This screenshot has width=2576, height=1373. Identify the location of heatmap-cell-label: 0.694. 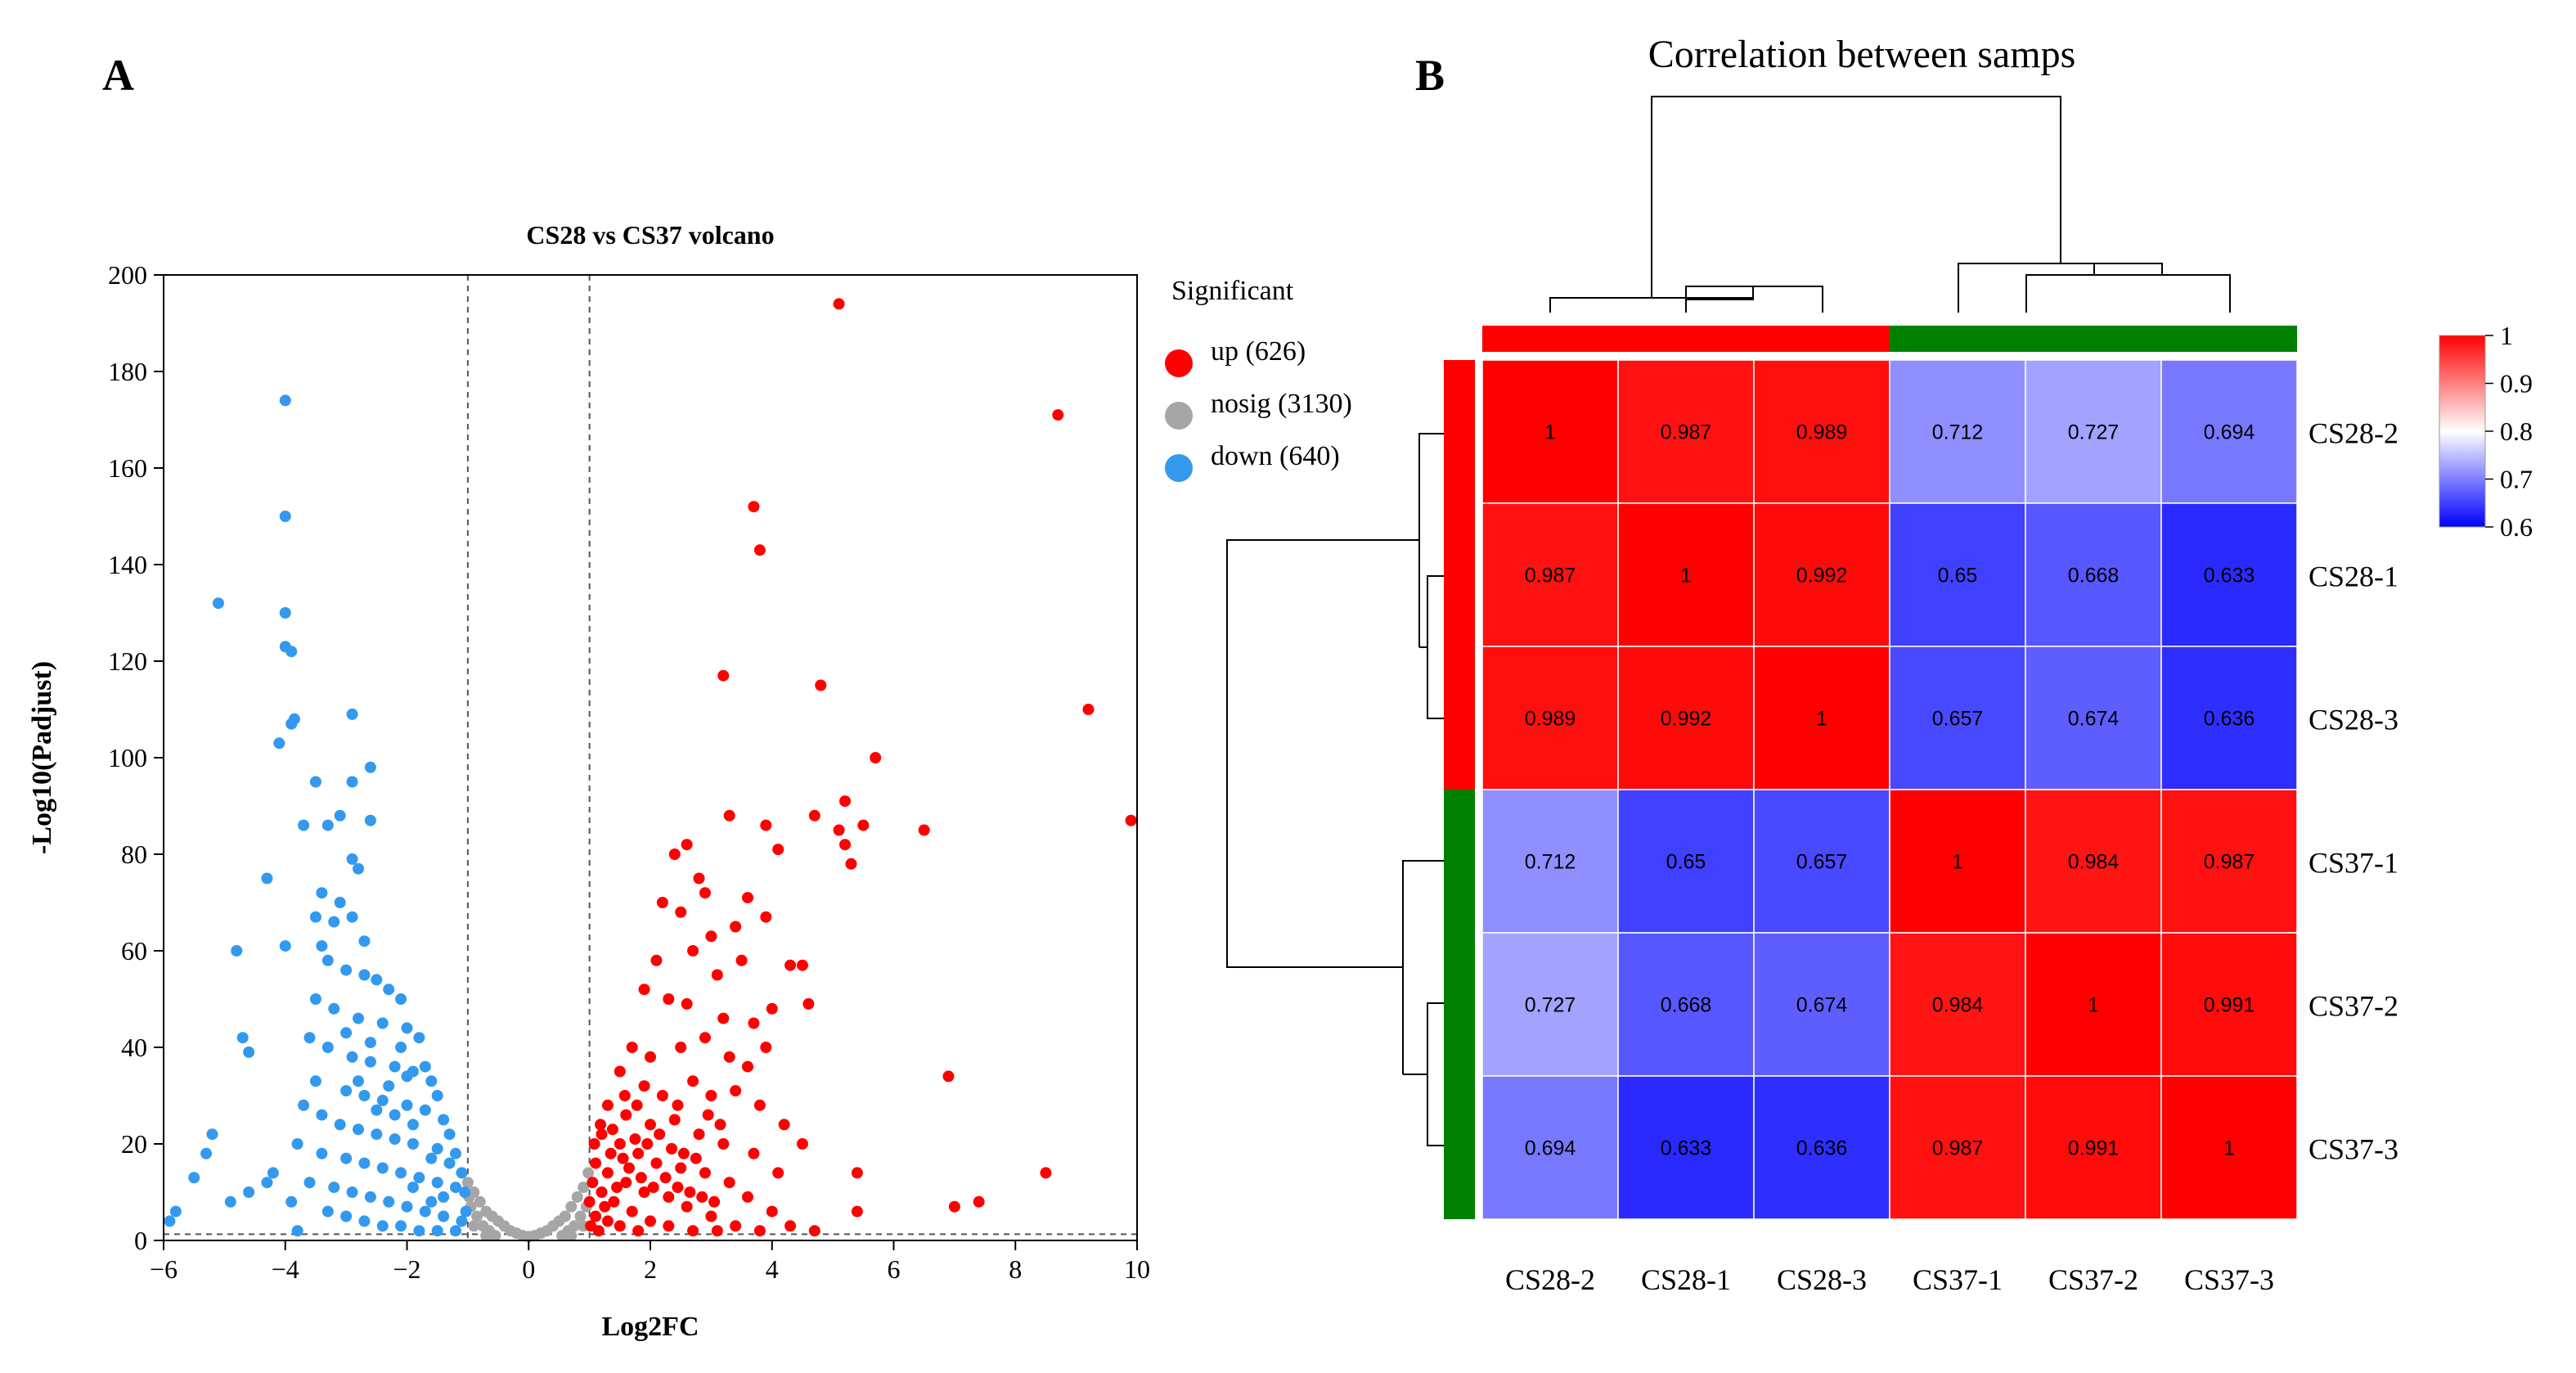
(2229, 432).